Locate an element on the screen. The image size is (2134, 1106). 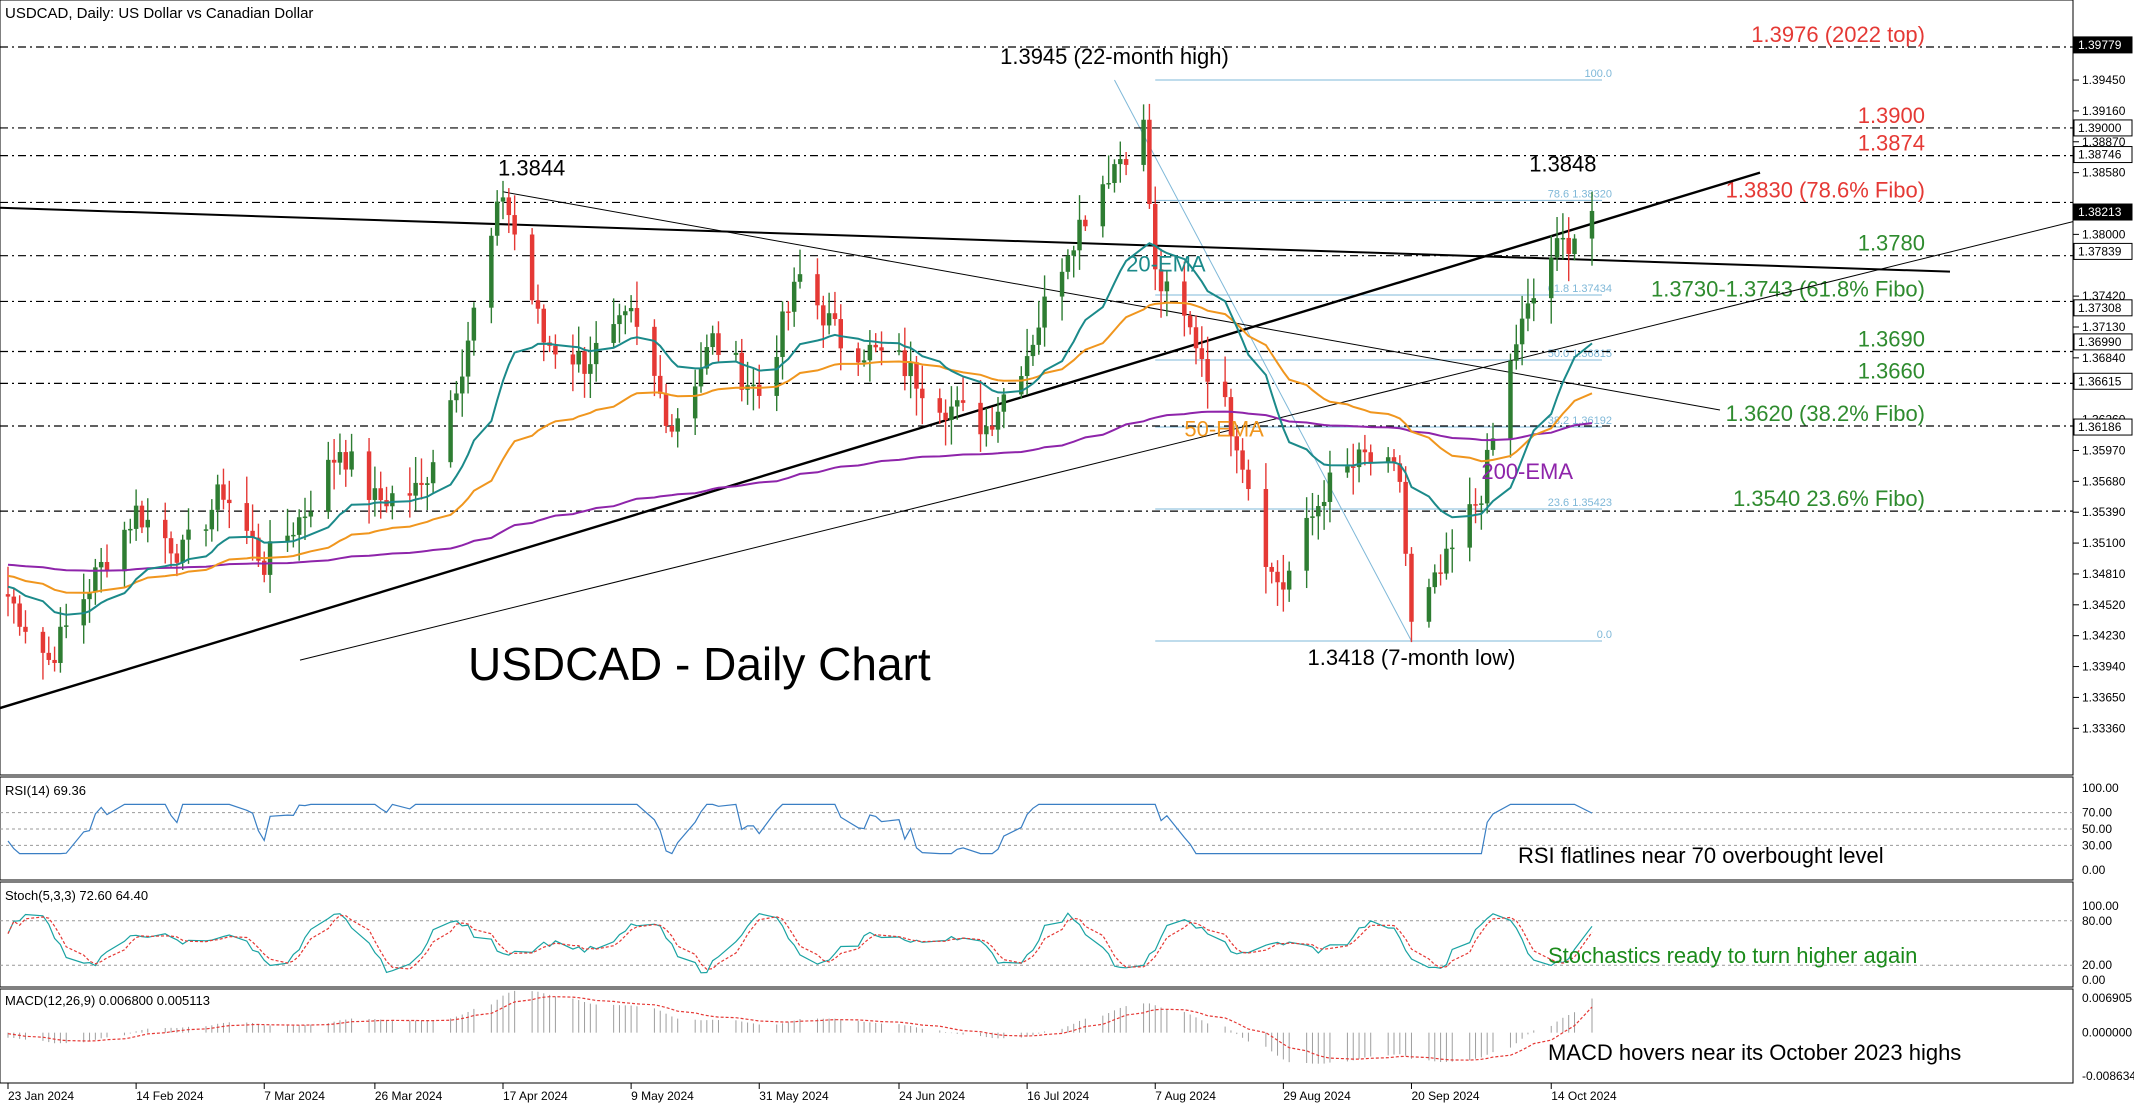
price-tick-label: 1.33360 is located at coordinates (2104, 728).